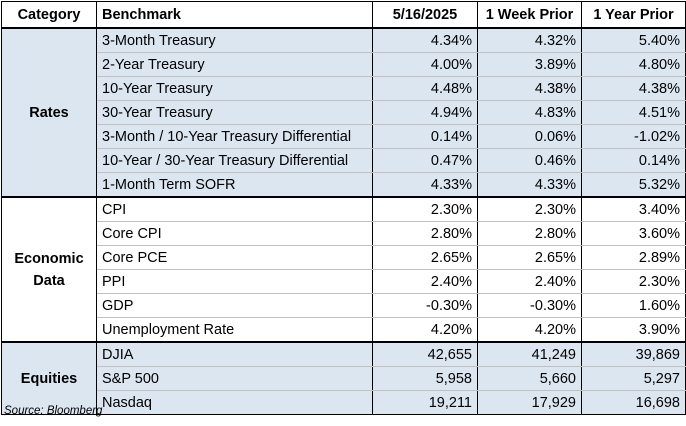  I want to click on category-cell: Equities, so click(49, 378).